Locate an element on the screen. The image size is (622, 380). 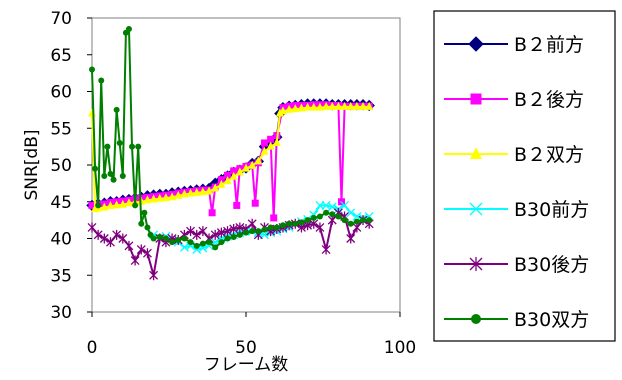
legend-item: B30前方 is located at coordinates (516, 210).